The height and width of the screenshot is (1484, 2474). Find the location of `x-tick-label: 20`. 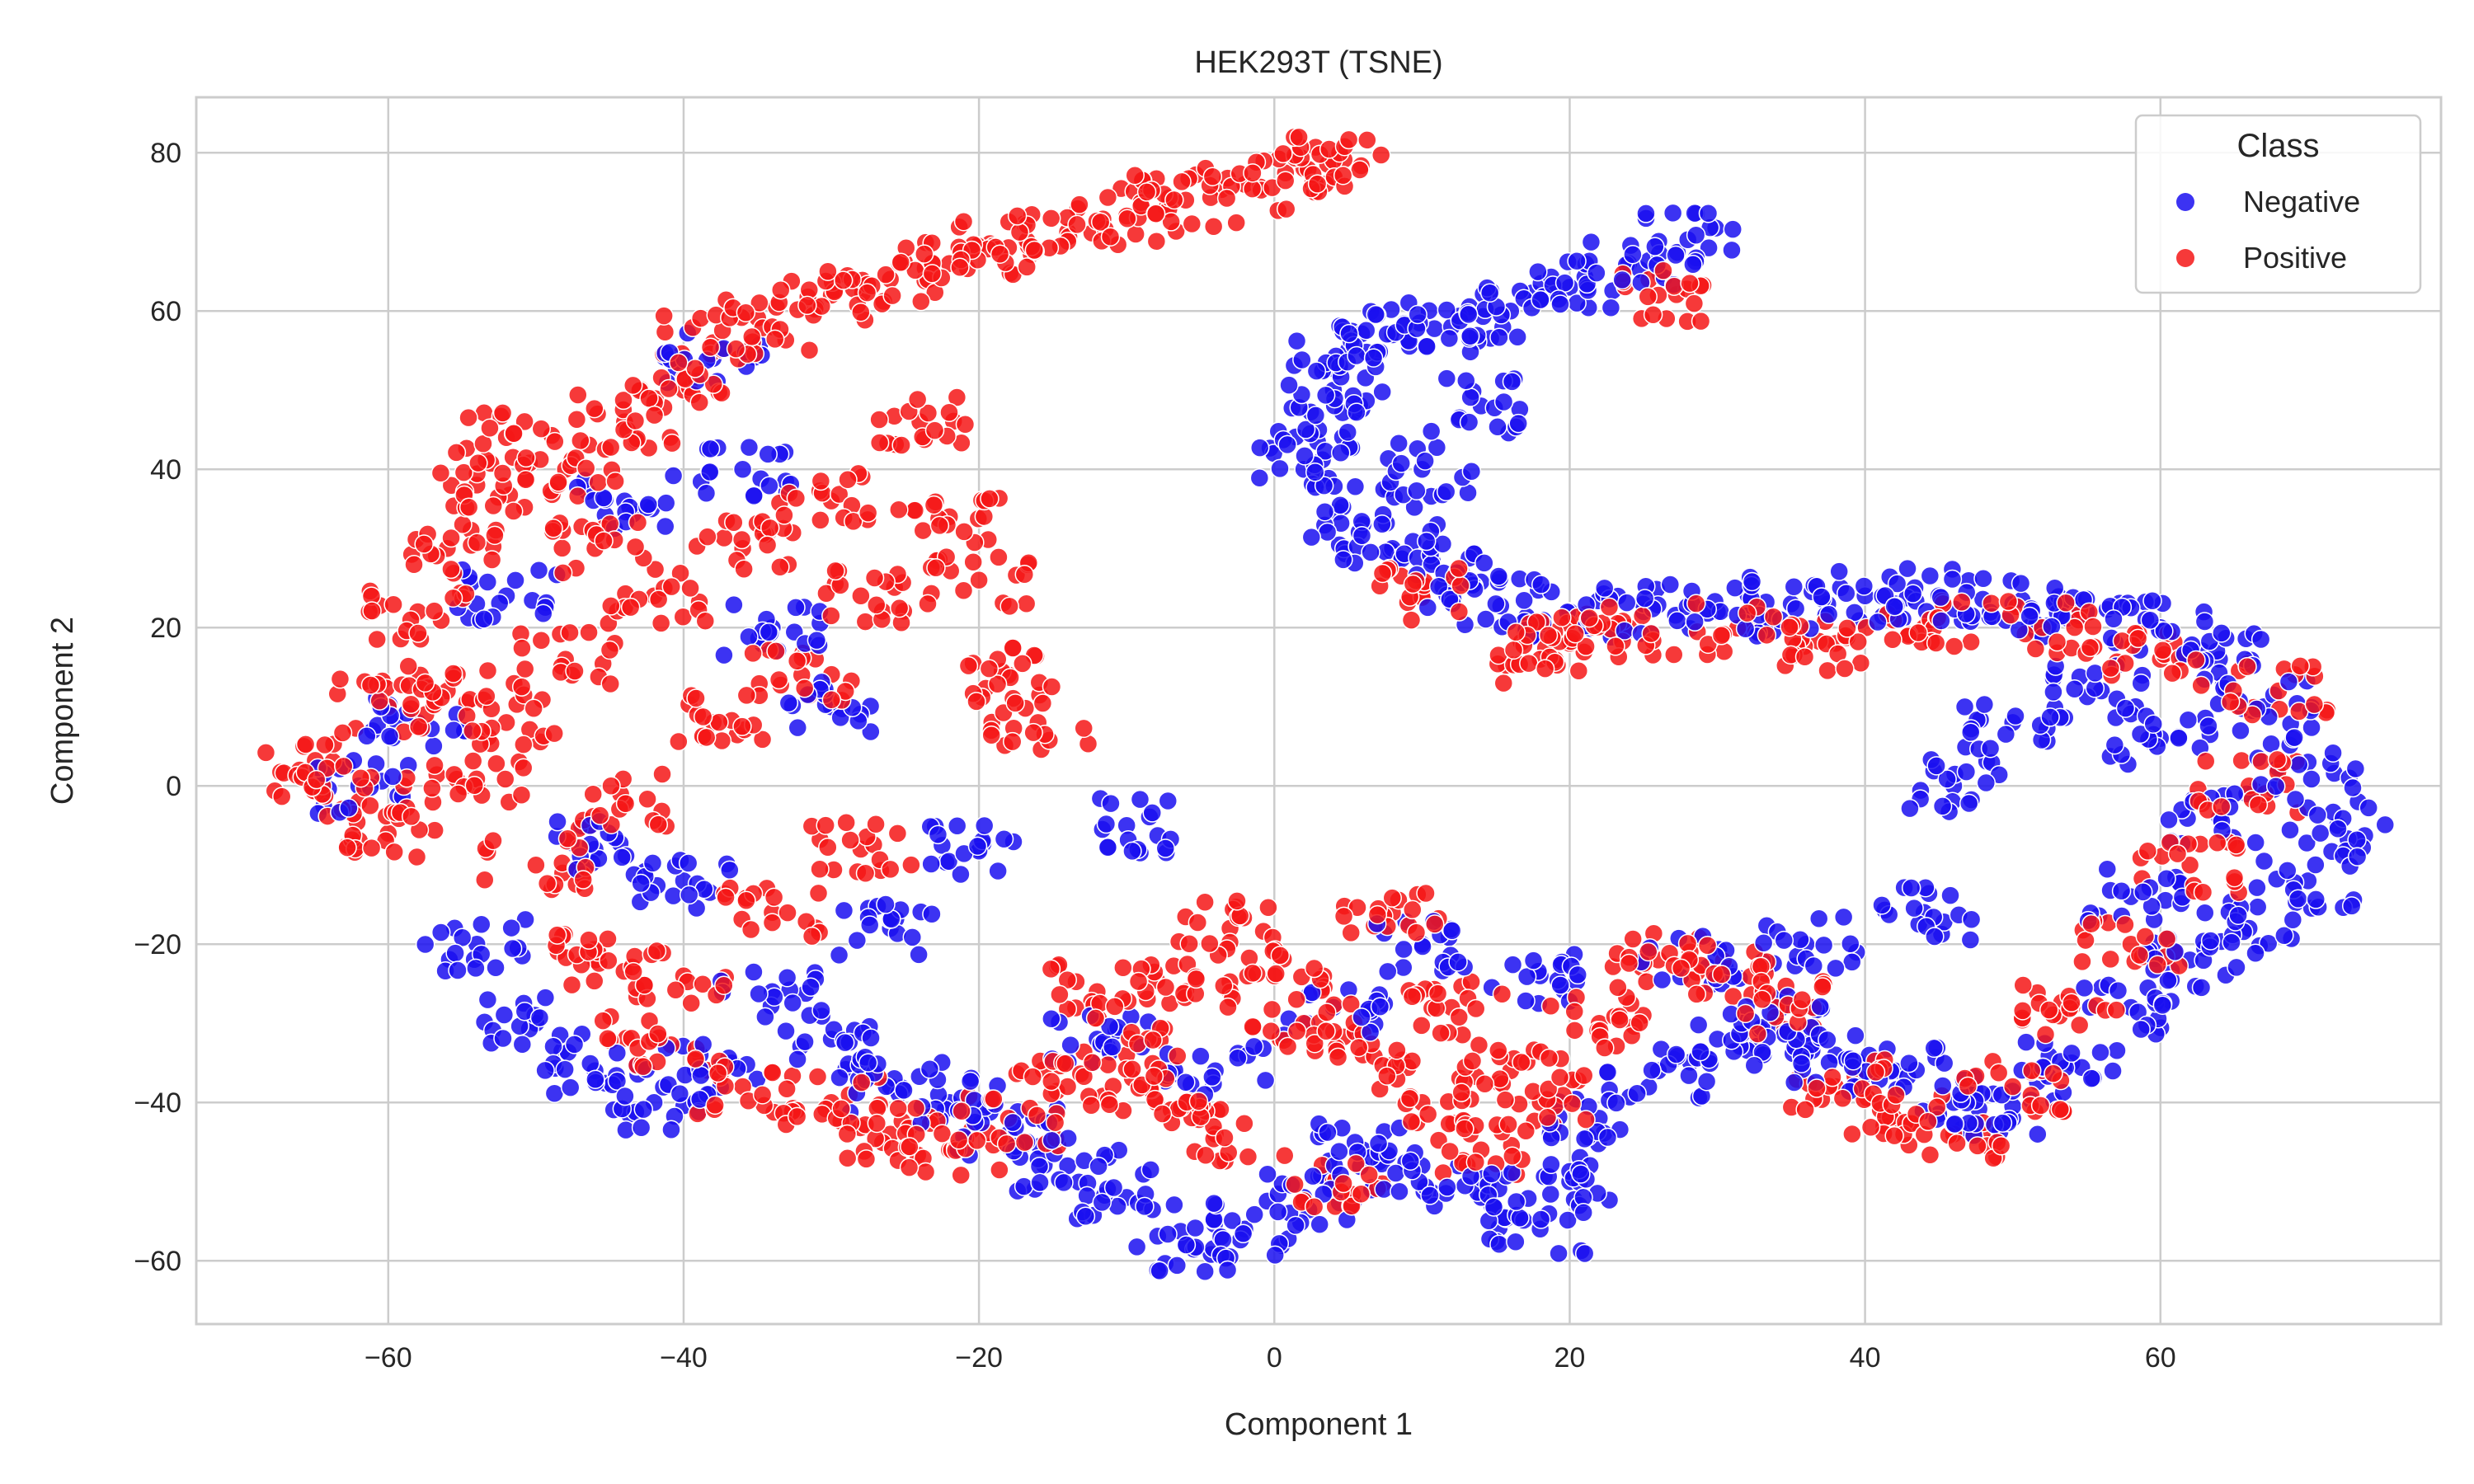

x-tick-label: 20 is located at coordinates (1570, 1358).